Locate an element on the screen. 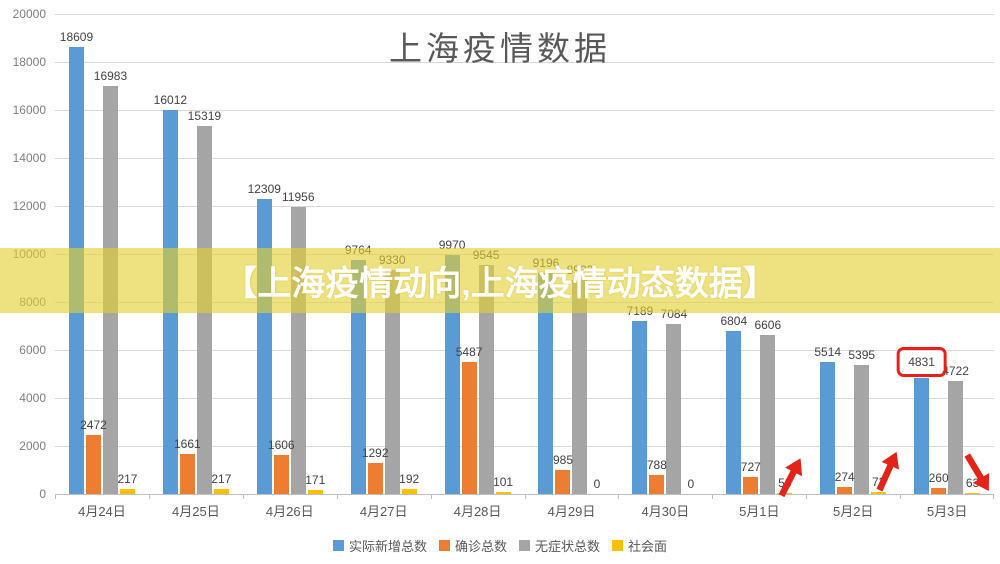 The image size is (1000, 564). bar-value-label: 6606 is located at coordinates (768, 325).